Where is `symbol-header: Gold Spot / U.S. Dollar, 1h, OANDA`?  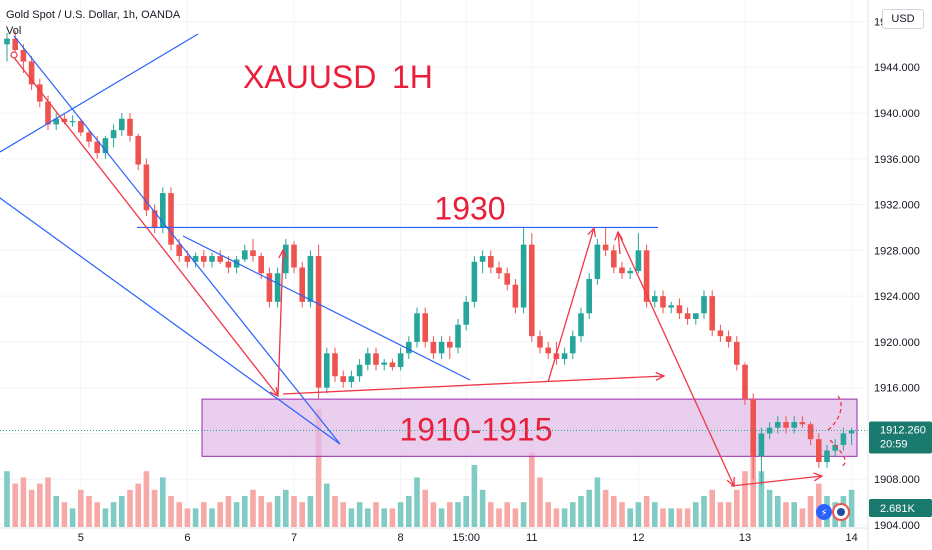 symbol-header: Gold Spot / U.S. Dollar, 1h, OANDA is located at coordinates (93, 15).